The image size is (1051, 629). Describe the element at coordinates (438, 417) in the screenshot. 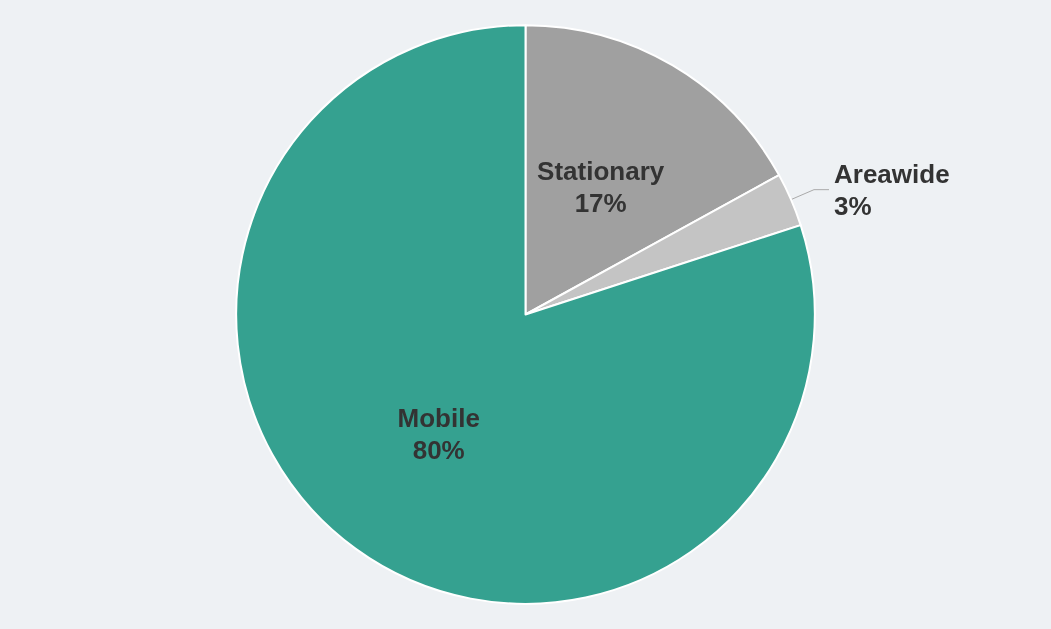

I see `slice-label: Mobile` at that location.